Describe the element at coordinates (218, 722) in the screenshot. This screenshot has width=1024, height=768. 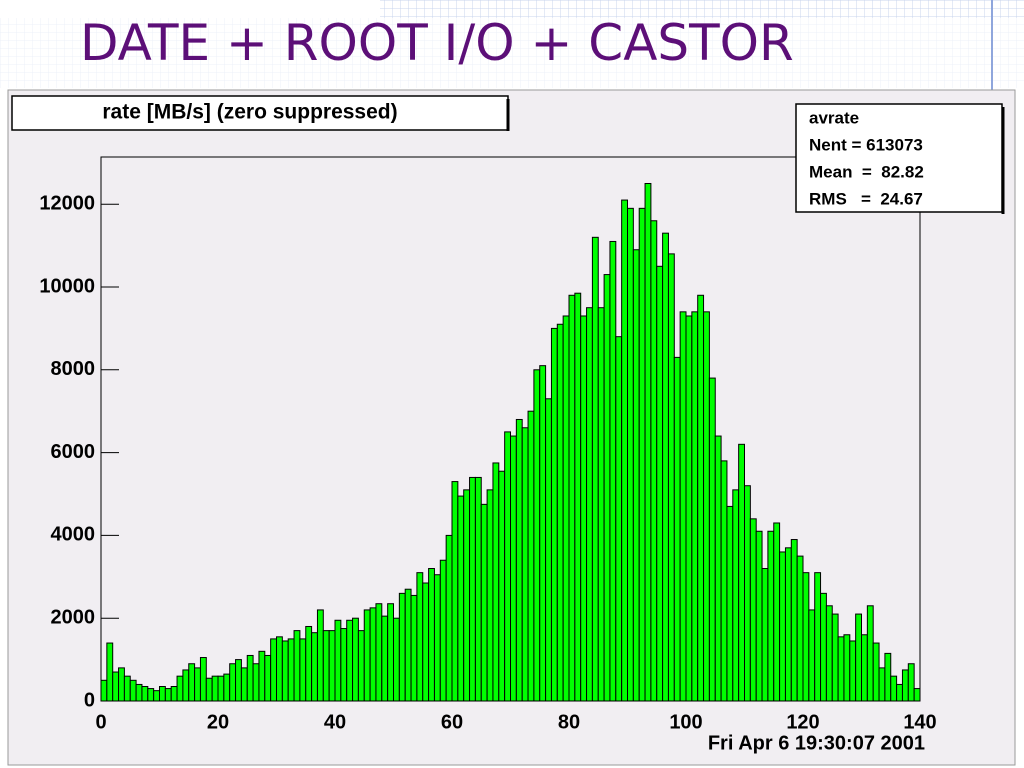
I see `x-tick-label: 20` at that location.